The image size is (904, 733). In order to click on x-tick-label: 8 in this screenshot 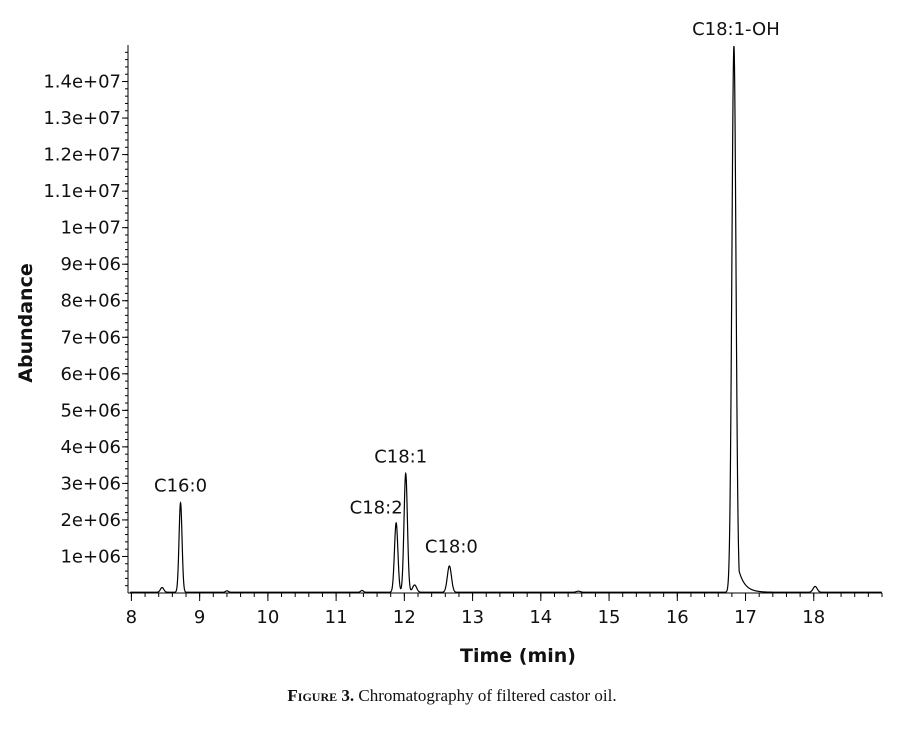, I will do `click(131, 617)`.